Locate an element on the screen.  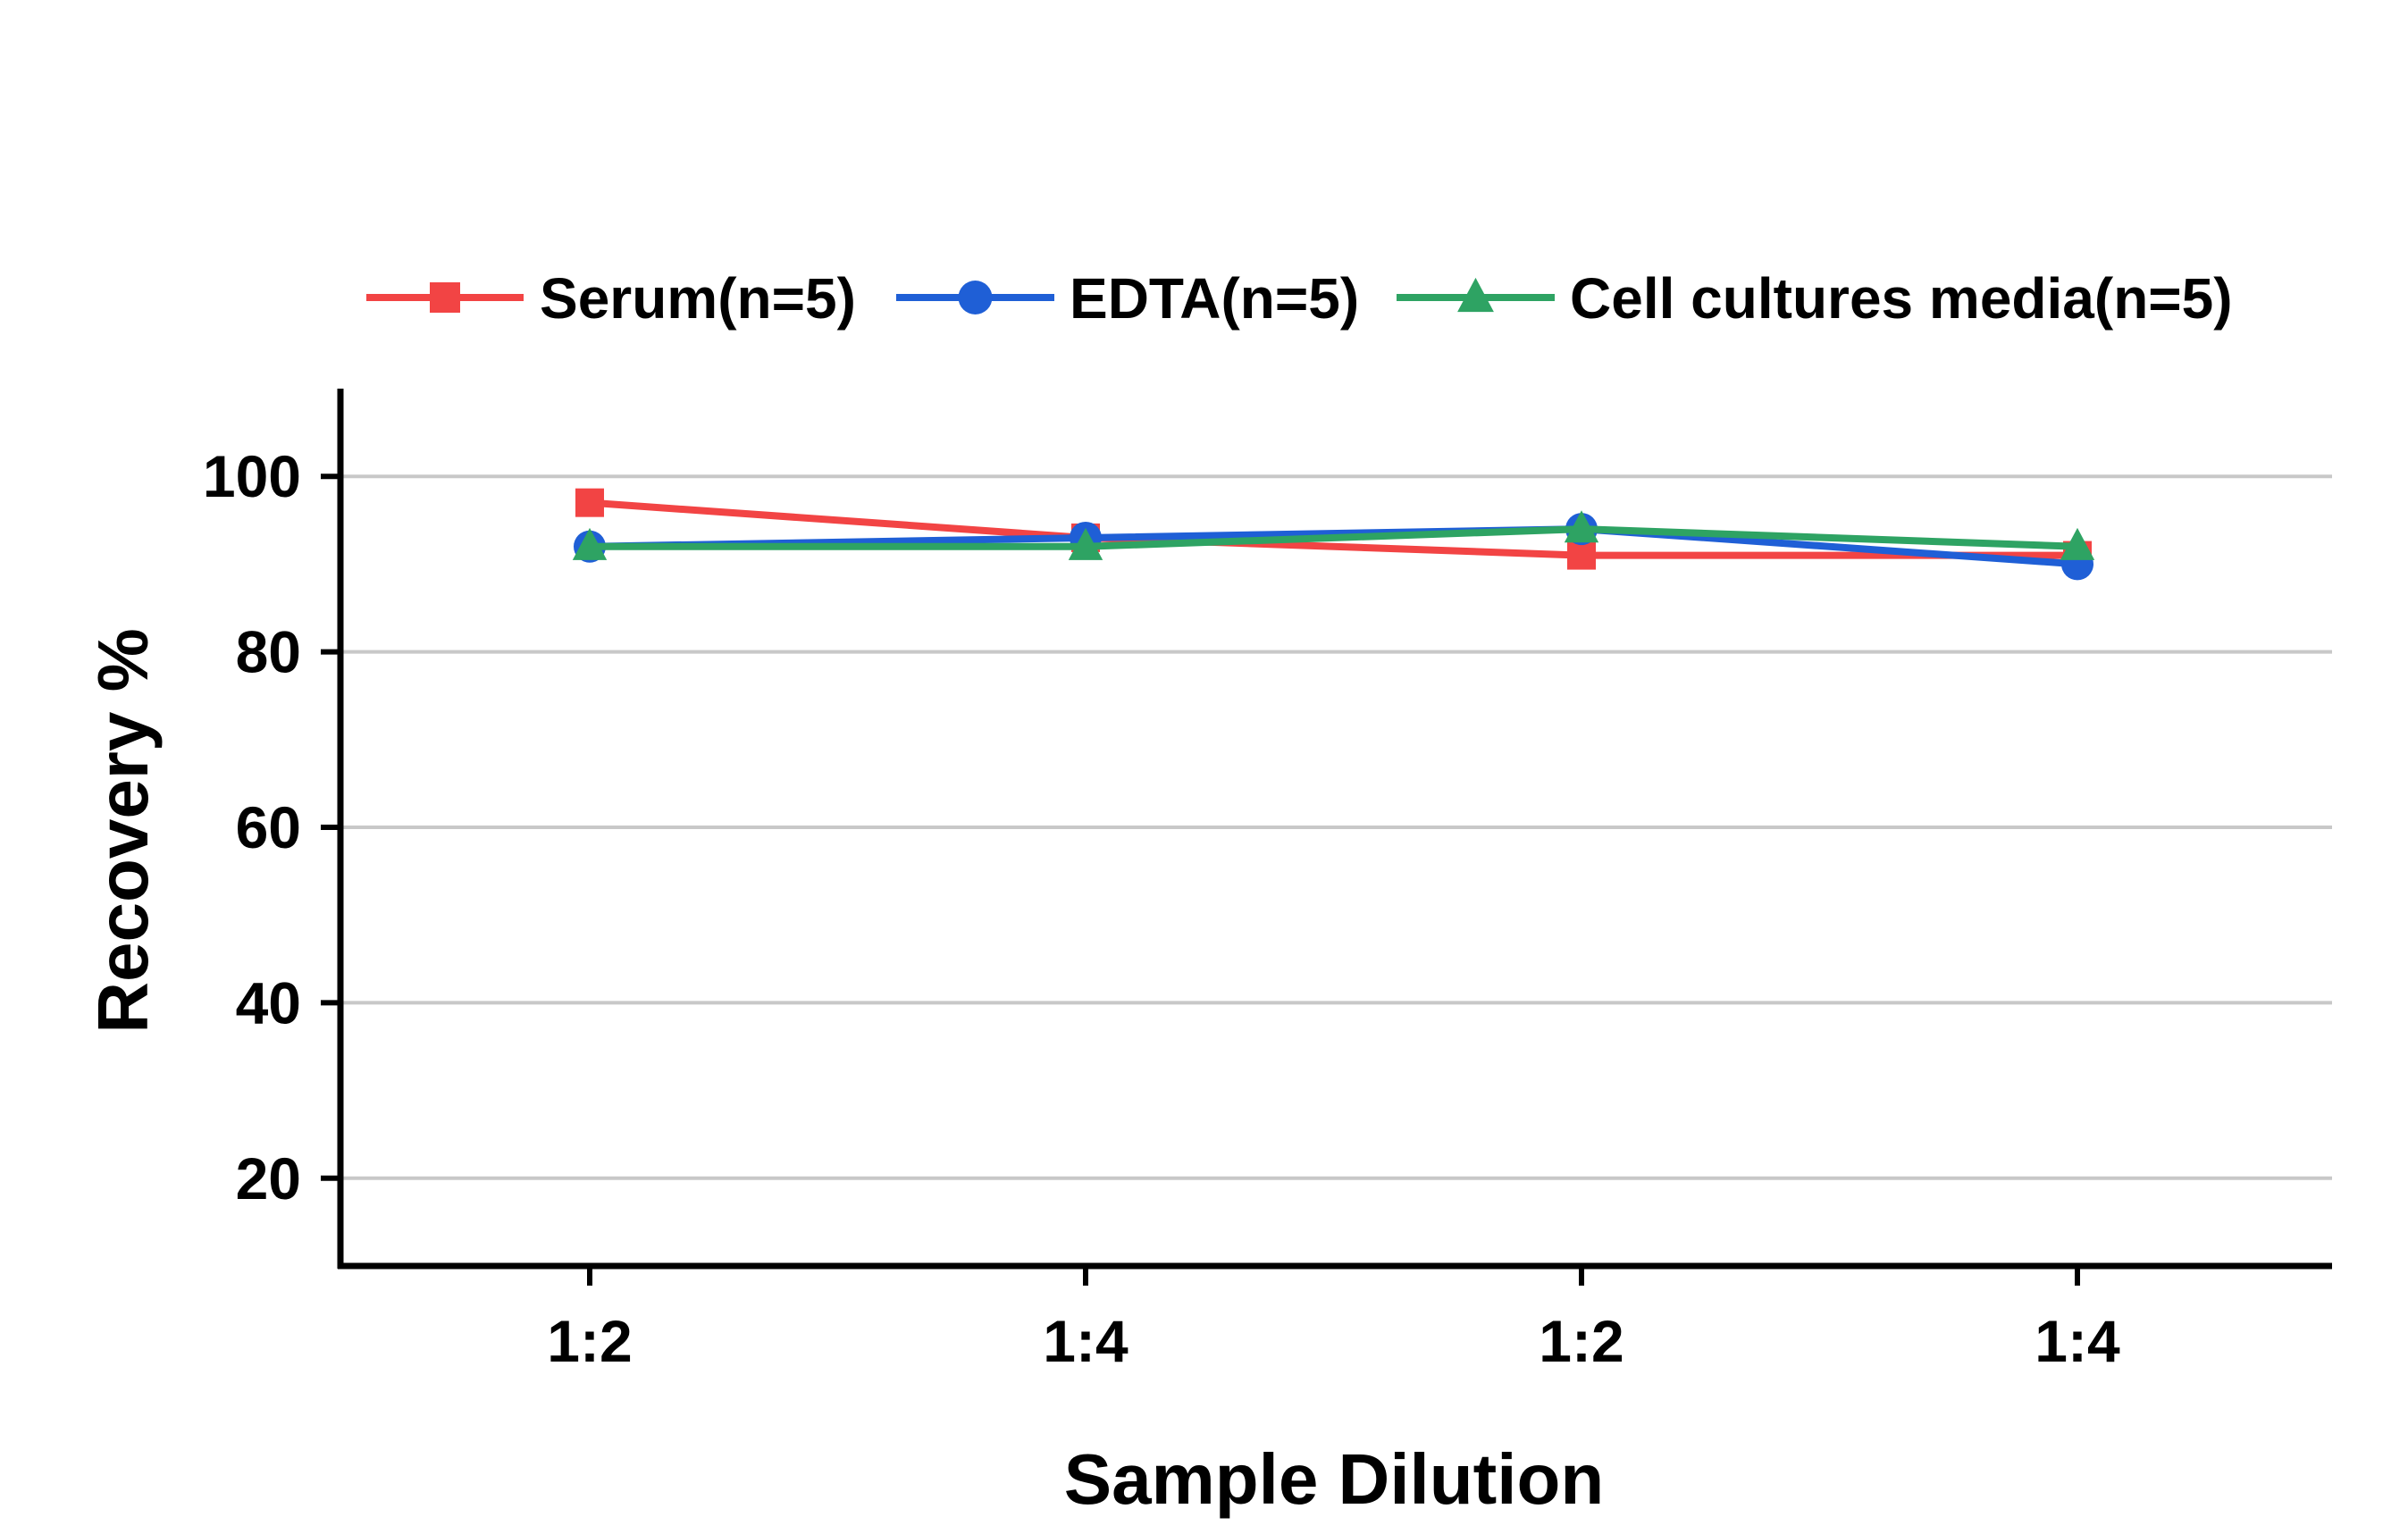
x-axis-title: Sample Dilution is located at coordinates (1334, 1479).